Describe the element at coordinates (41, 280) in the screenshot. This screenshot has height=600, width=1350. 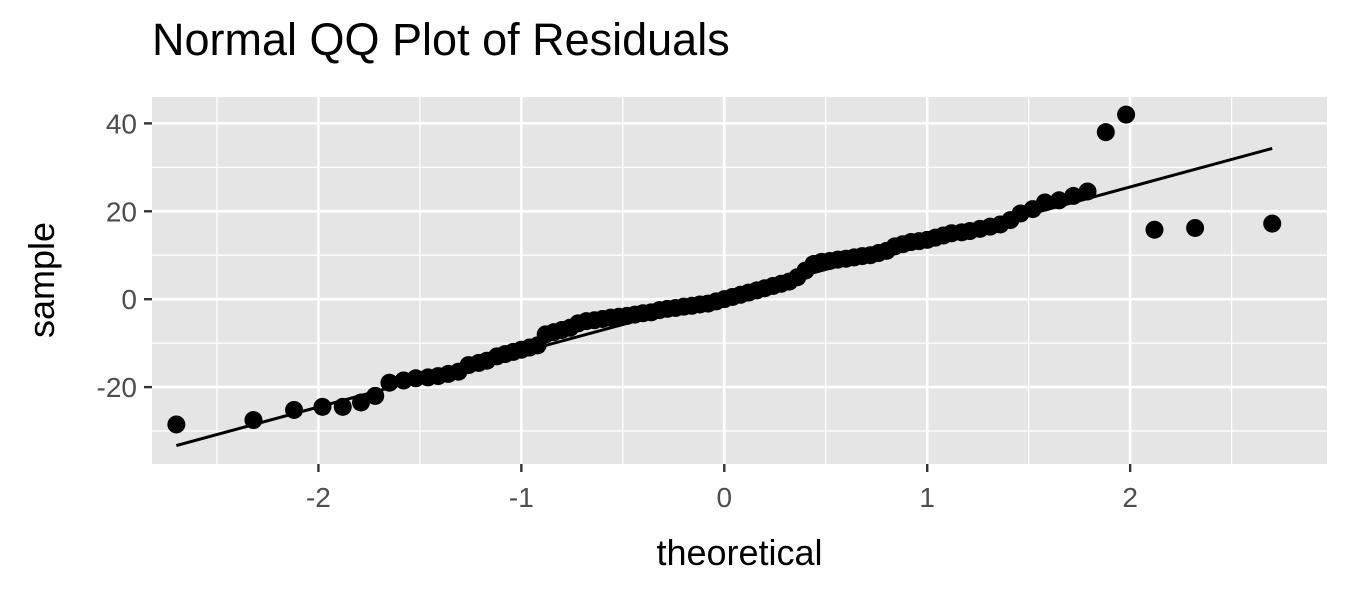
I see `y-axis-title: sample` at that location.